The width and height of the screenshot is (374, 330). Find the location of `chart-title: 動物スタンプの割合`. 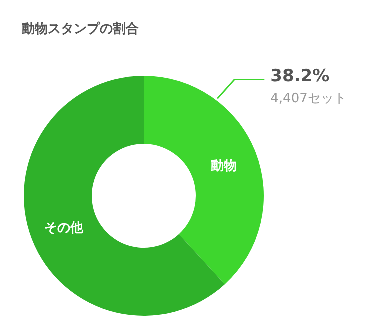

chart-title: 動物スタンプの割合 is located at coordinates (80, 29).